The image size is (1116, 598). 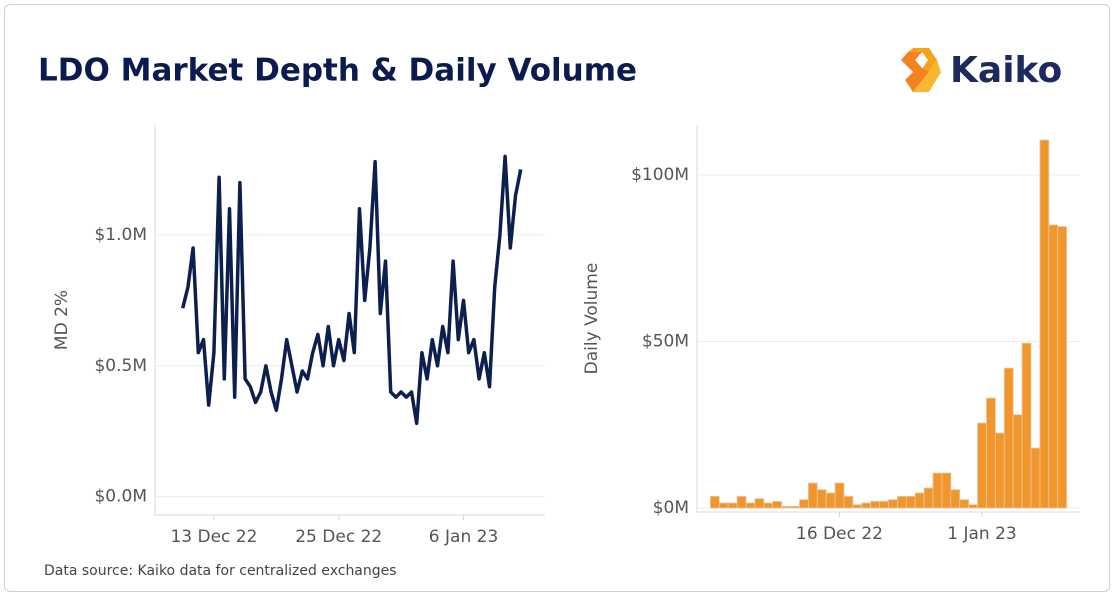 I want to click on y-axis-label: MD 2%, so click(x=62, y=320).